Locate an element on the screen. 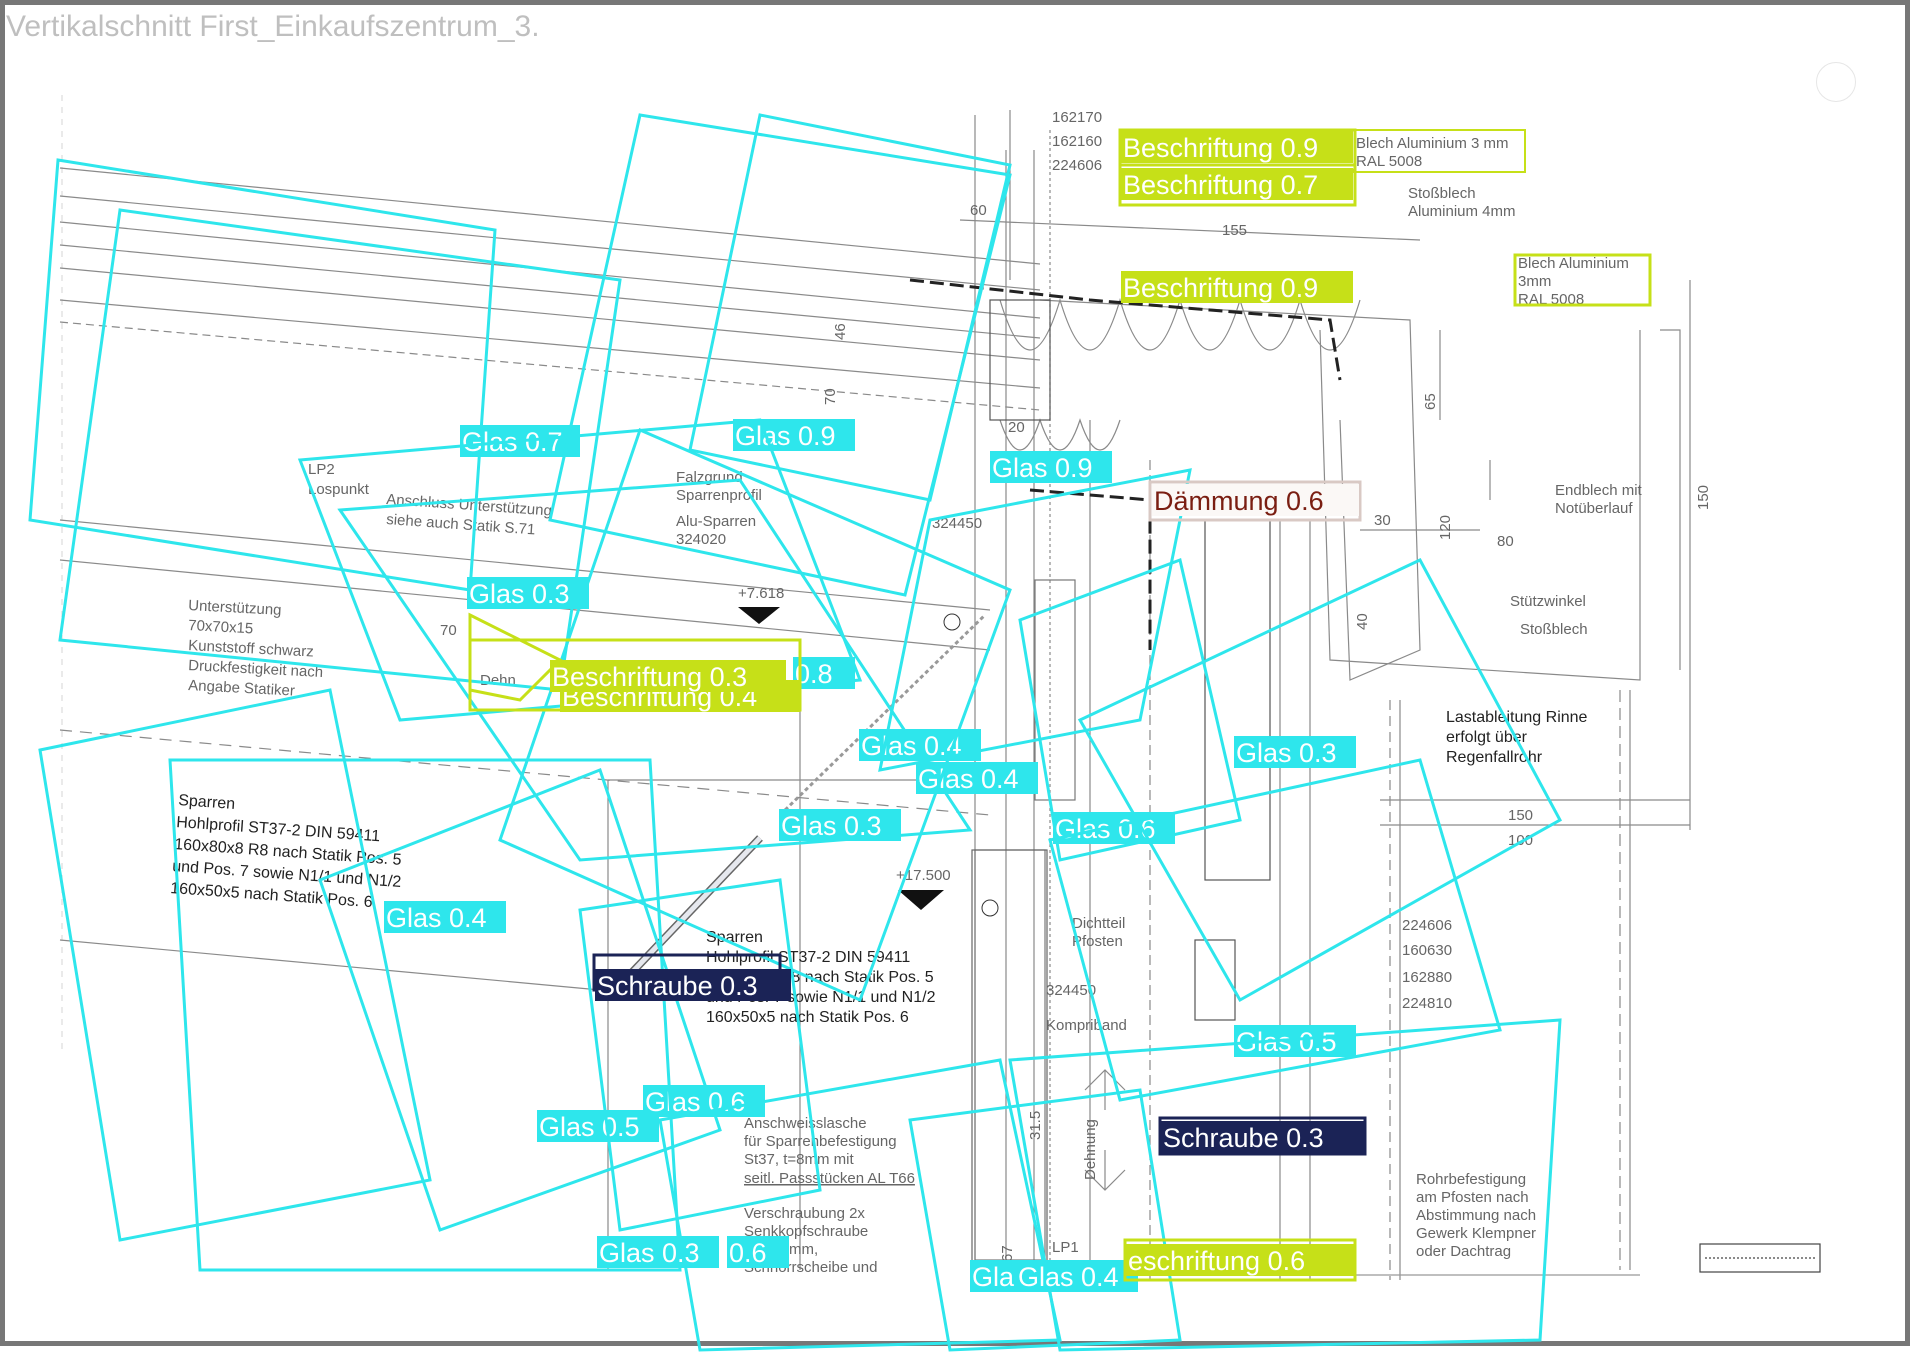 The height and width of the screenshot is (1354, 1920). level-17500: +17.500 is located at coordinates (923, 875).